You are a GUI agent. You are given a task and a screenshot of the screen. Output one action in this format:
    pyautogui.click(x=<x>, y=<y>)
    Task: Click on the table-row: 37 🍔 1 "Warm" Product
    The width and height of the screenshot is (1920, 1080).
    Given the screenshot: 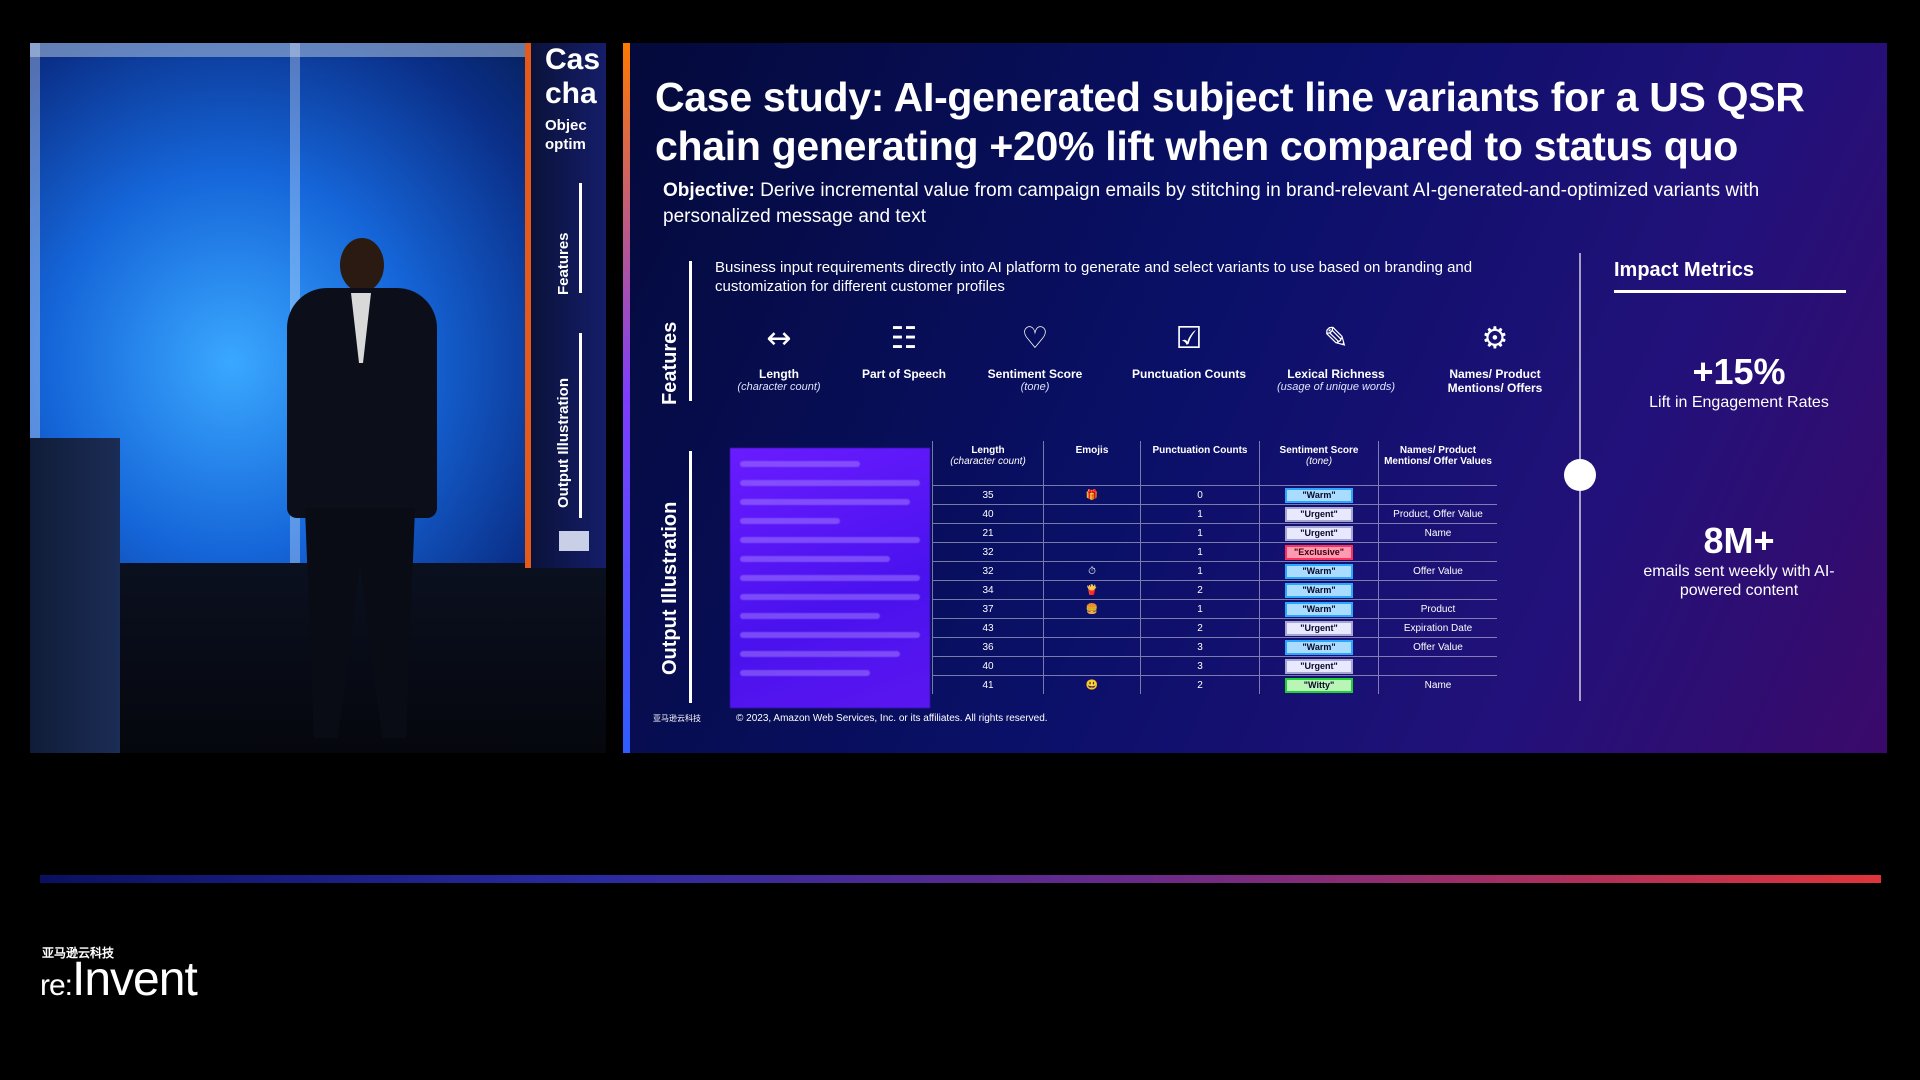 What is the action you would take?
    pyautogui.click(x=1214, y=609)
    